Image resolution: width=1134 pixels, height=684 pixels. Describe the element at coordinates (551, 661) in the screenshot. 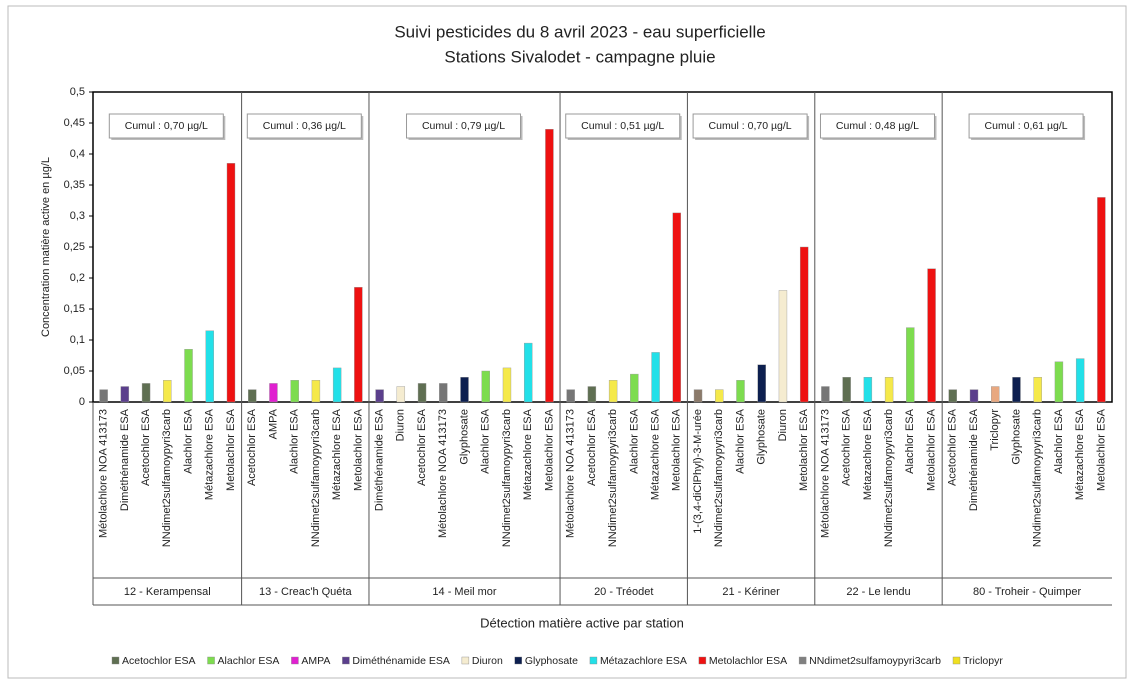

I see `legend-label: Glyphosate` at that location.